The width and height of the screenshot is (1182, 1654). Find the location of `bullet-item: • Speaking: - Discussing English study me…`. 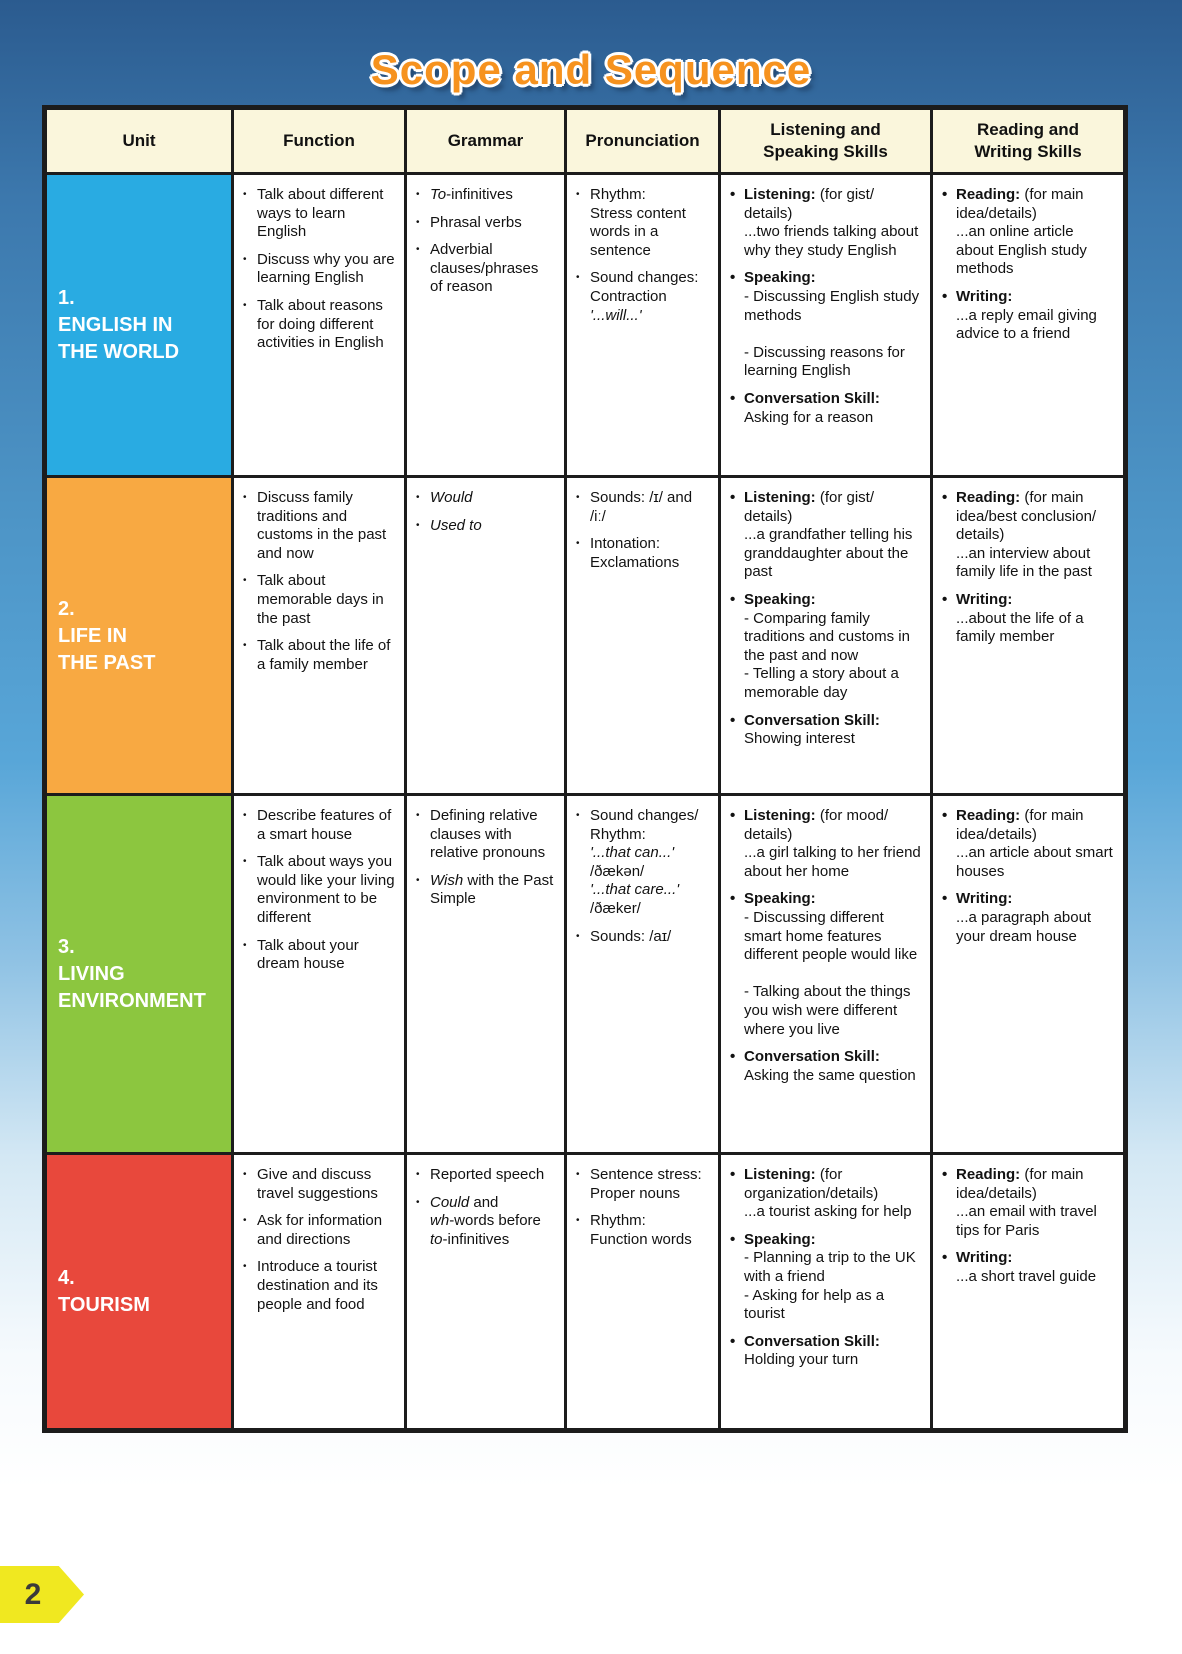

bullet-item: • Speaking: - Discussing English study me… is located at coordinates (825, 325).